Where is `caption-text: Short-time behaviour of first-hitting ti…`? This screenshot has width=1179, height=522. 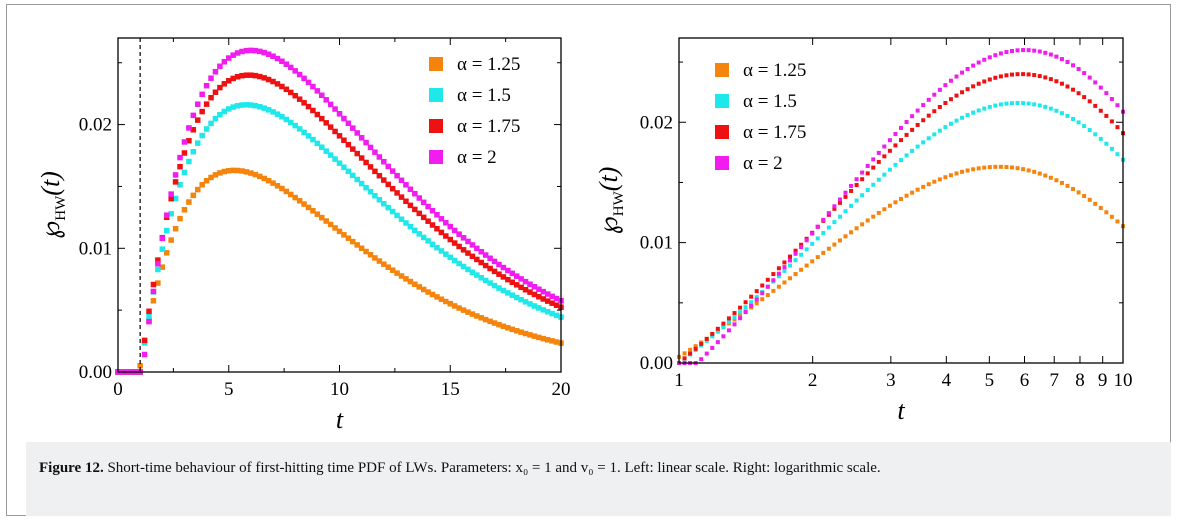 caption-text: Short-time behaviour of first-hitting ti… is located at coordinates (494, 468).